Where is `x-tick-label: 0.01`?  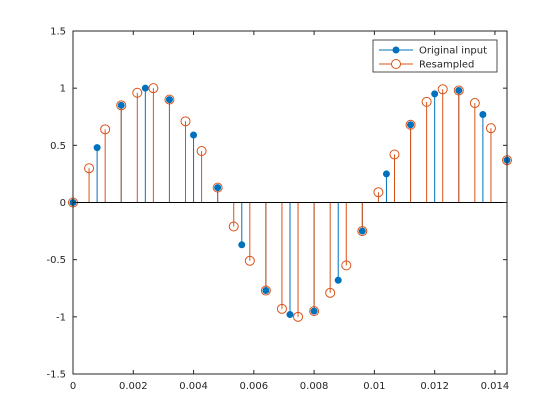 x-tick-label: 0.01 is located at coordinates (374, 386).